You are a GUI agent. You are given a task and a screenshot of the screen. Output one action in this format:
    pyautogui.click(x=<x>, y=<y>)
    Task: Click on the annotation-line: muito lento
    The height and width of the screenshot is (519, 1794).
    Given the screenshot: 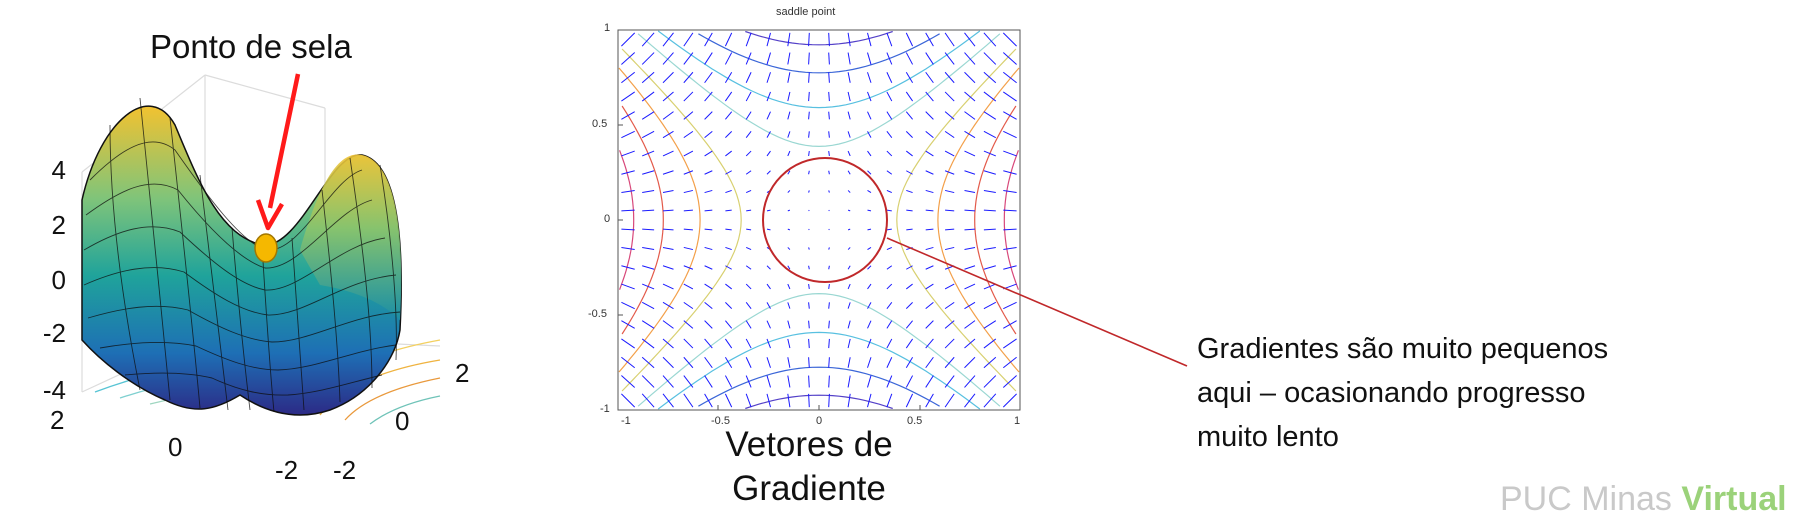 What is the action you would take?
    pyautogui.click(x=1477, y=437)
    